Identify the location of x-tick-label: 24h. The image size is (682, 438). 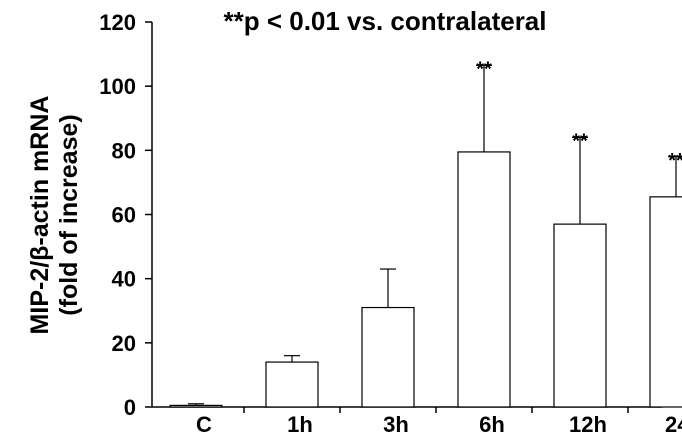
(673, 424).